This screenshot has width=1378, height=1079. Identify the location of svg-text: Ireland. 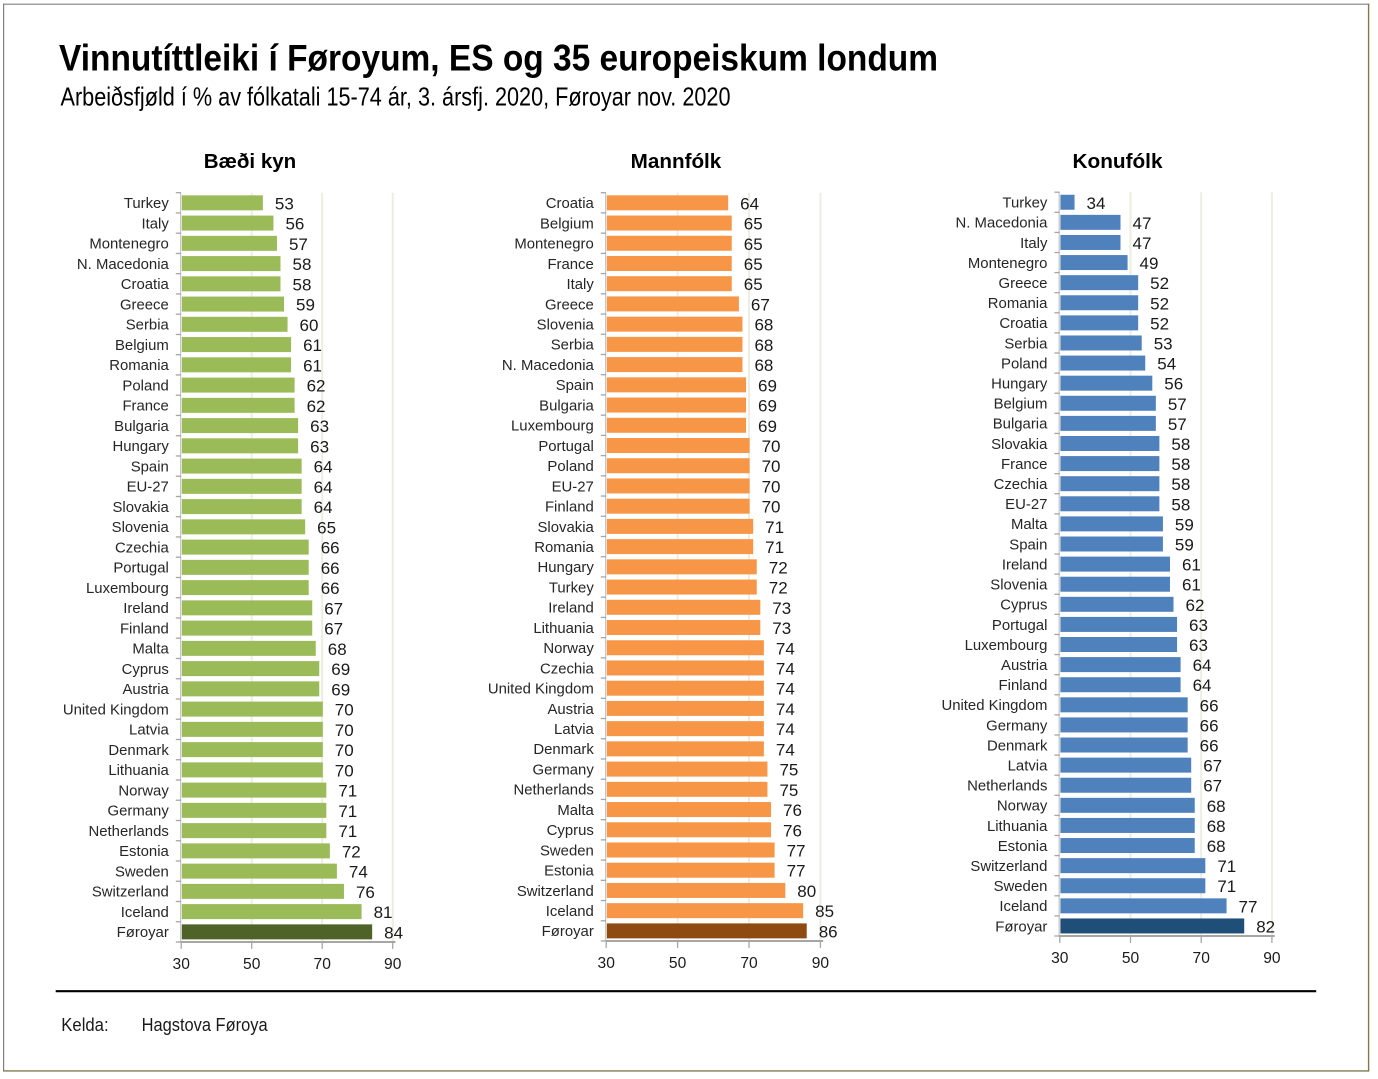
(571, 609).